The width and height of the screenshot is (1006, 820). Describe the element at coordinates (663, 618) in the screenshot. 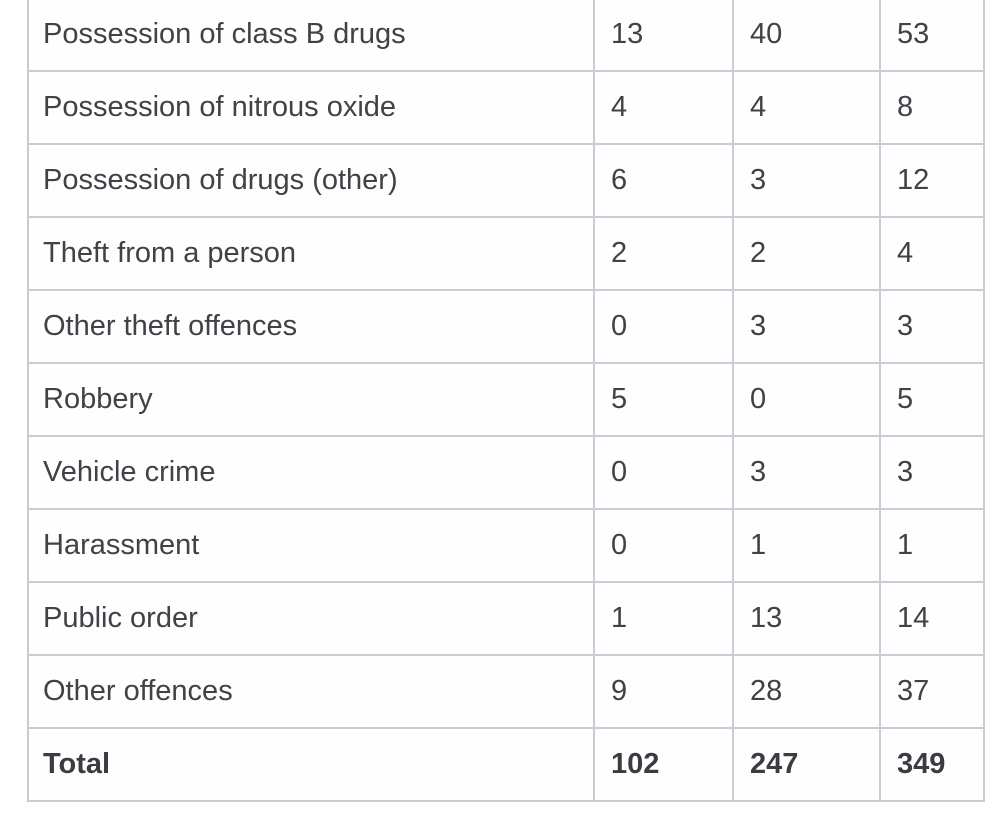

I see `count-cell-1: 1` at that location.